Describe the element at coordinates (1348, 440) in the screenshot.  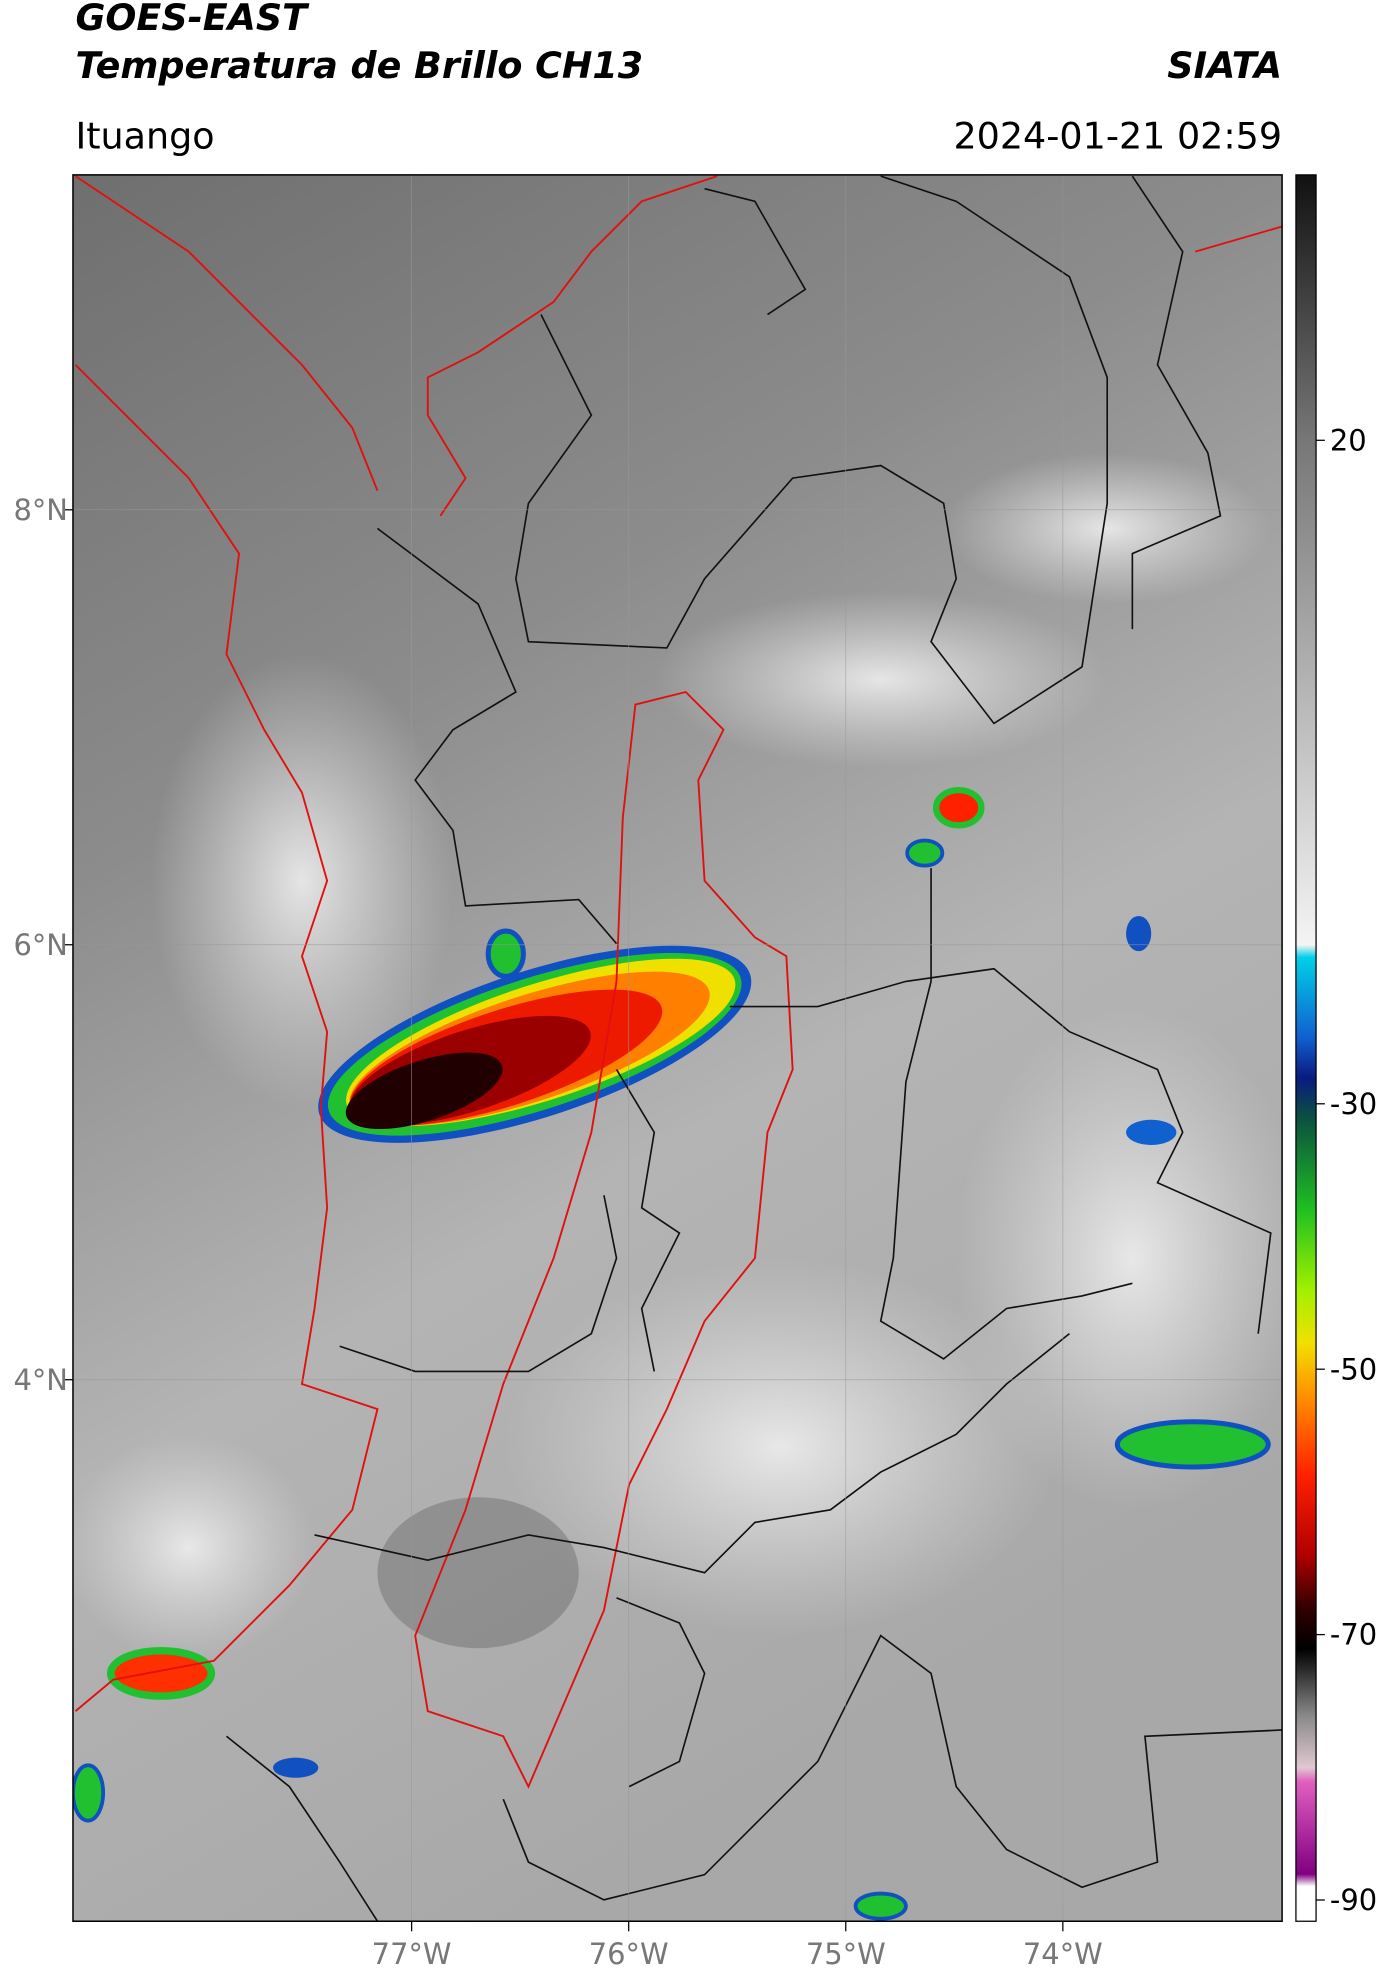
I see `colorbar-tick-label: 20` at that location.